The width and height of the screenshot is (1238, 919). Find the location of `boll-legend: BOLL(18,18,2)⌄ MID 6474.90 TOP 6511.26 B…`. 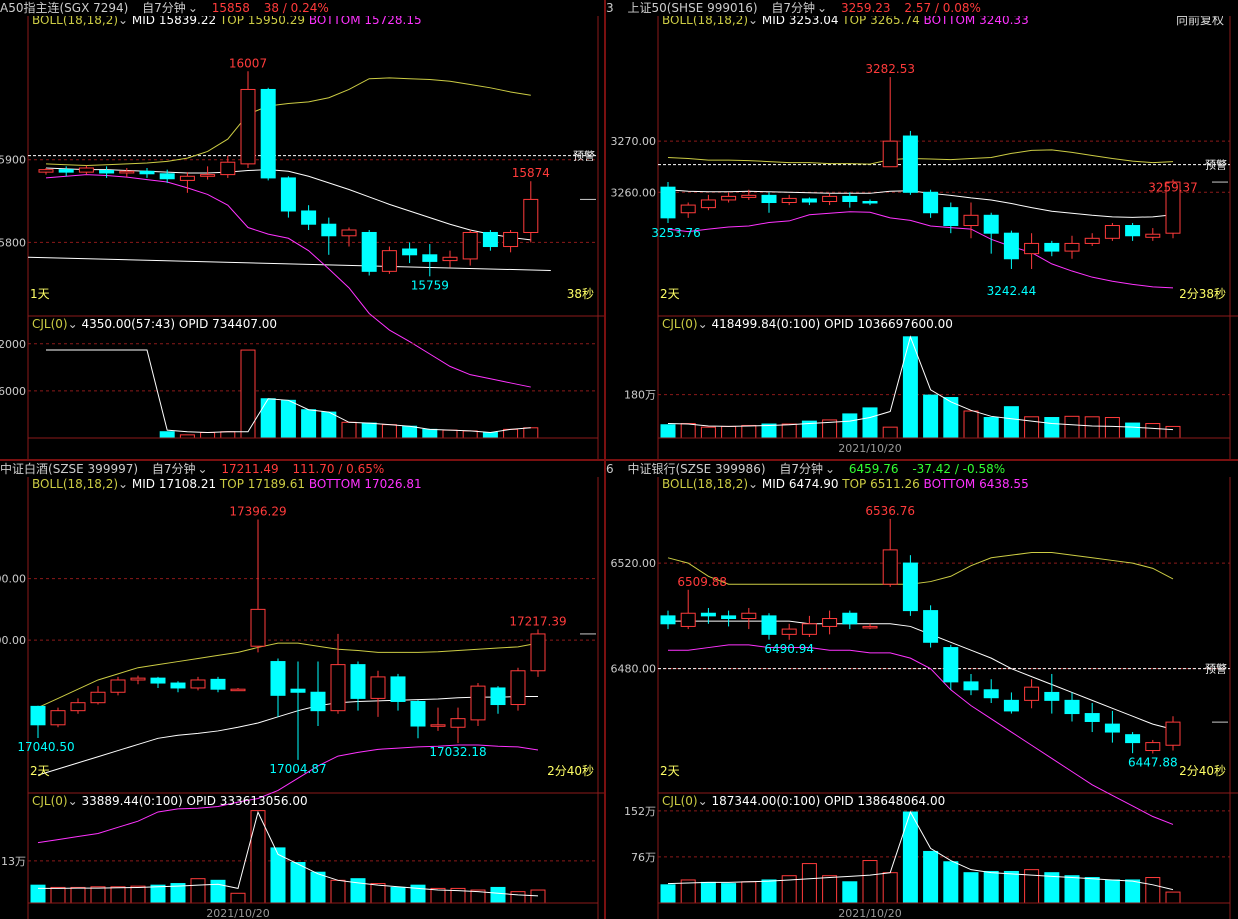

boll-legend: BOLL(18,18,2)⌄ MID 6474.90 TOP 6511.26 B… is located at coordinates (845, 484).